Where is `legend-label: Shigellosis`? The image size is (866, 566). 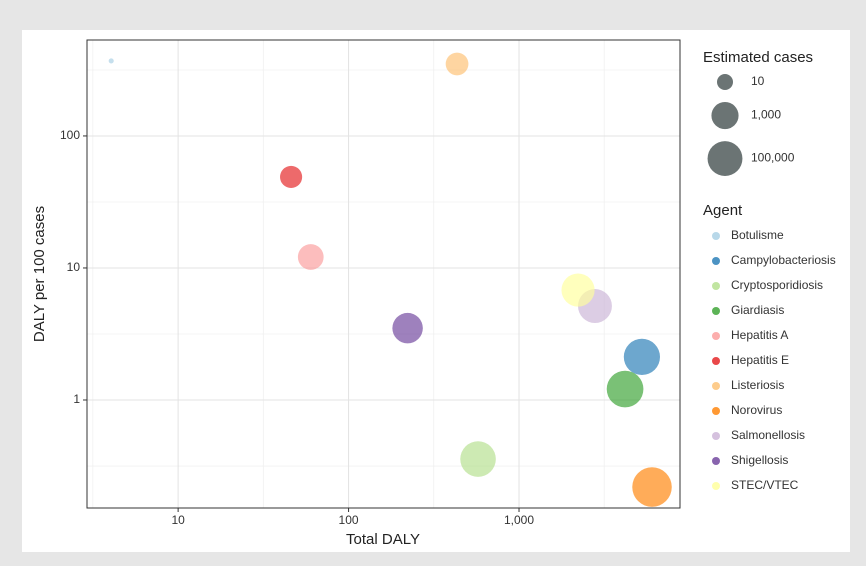 legend-label: Shigellosis is located at coordinates (759, 460).